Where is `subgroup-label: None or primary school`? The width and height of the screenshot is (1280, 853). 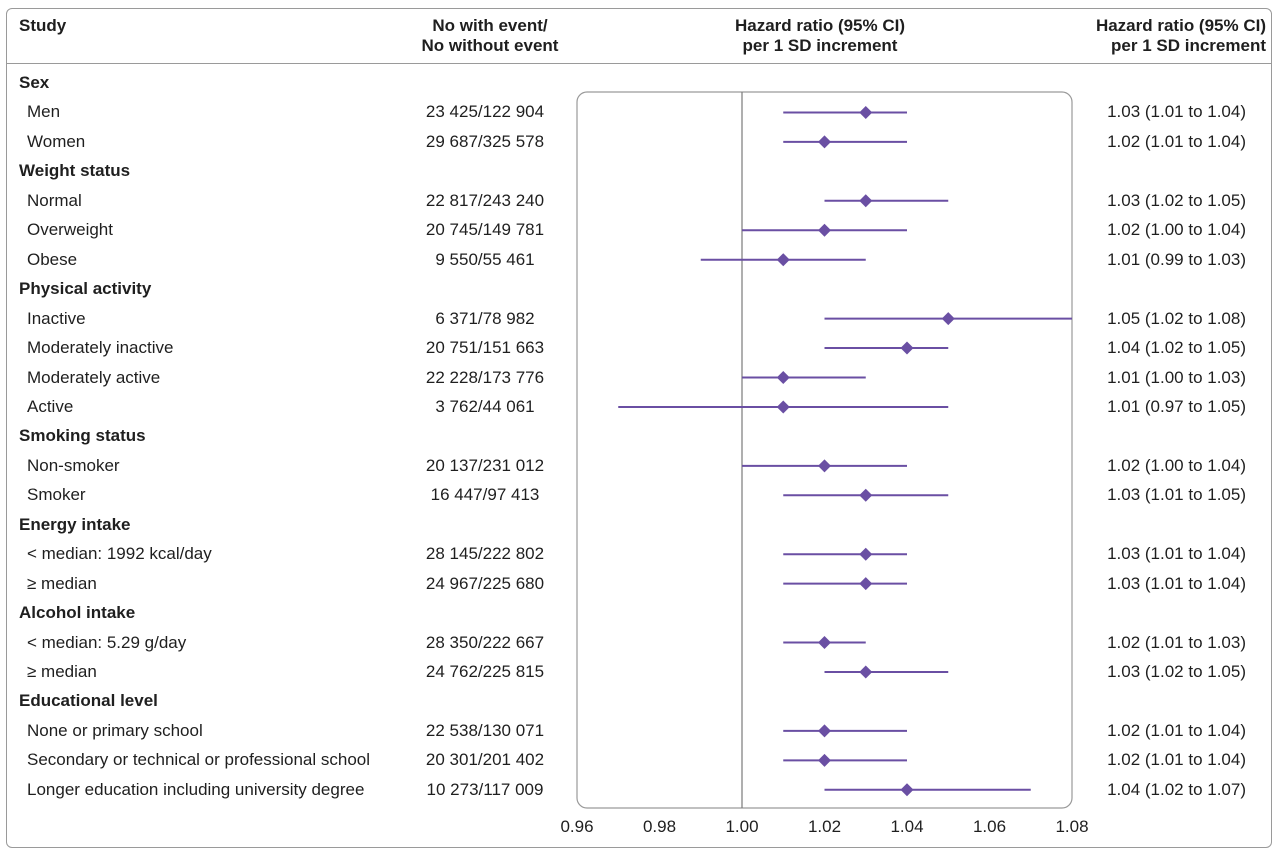
subgroup-label: None or primary school is located at coordinates (115, 730).